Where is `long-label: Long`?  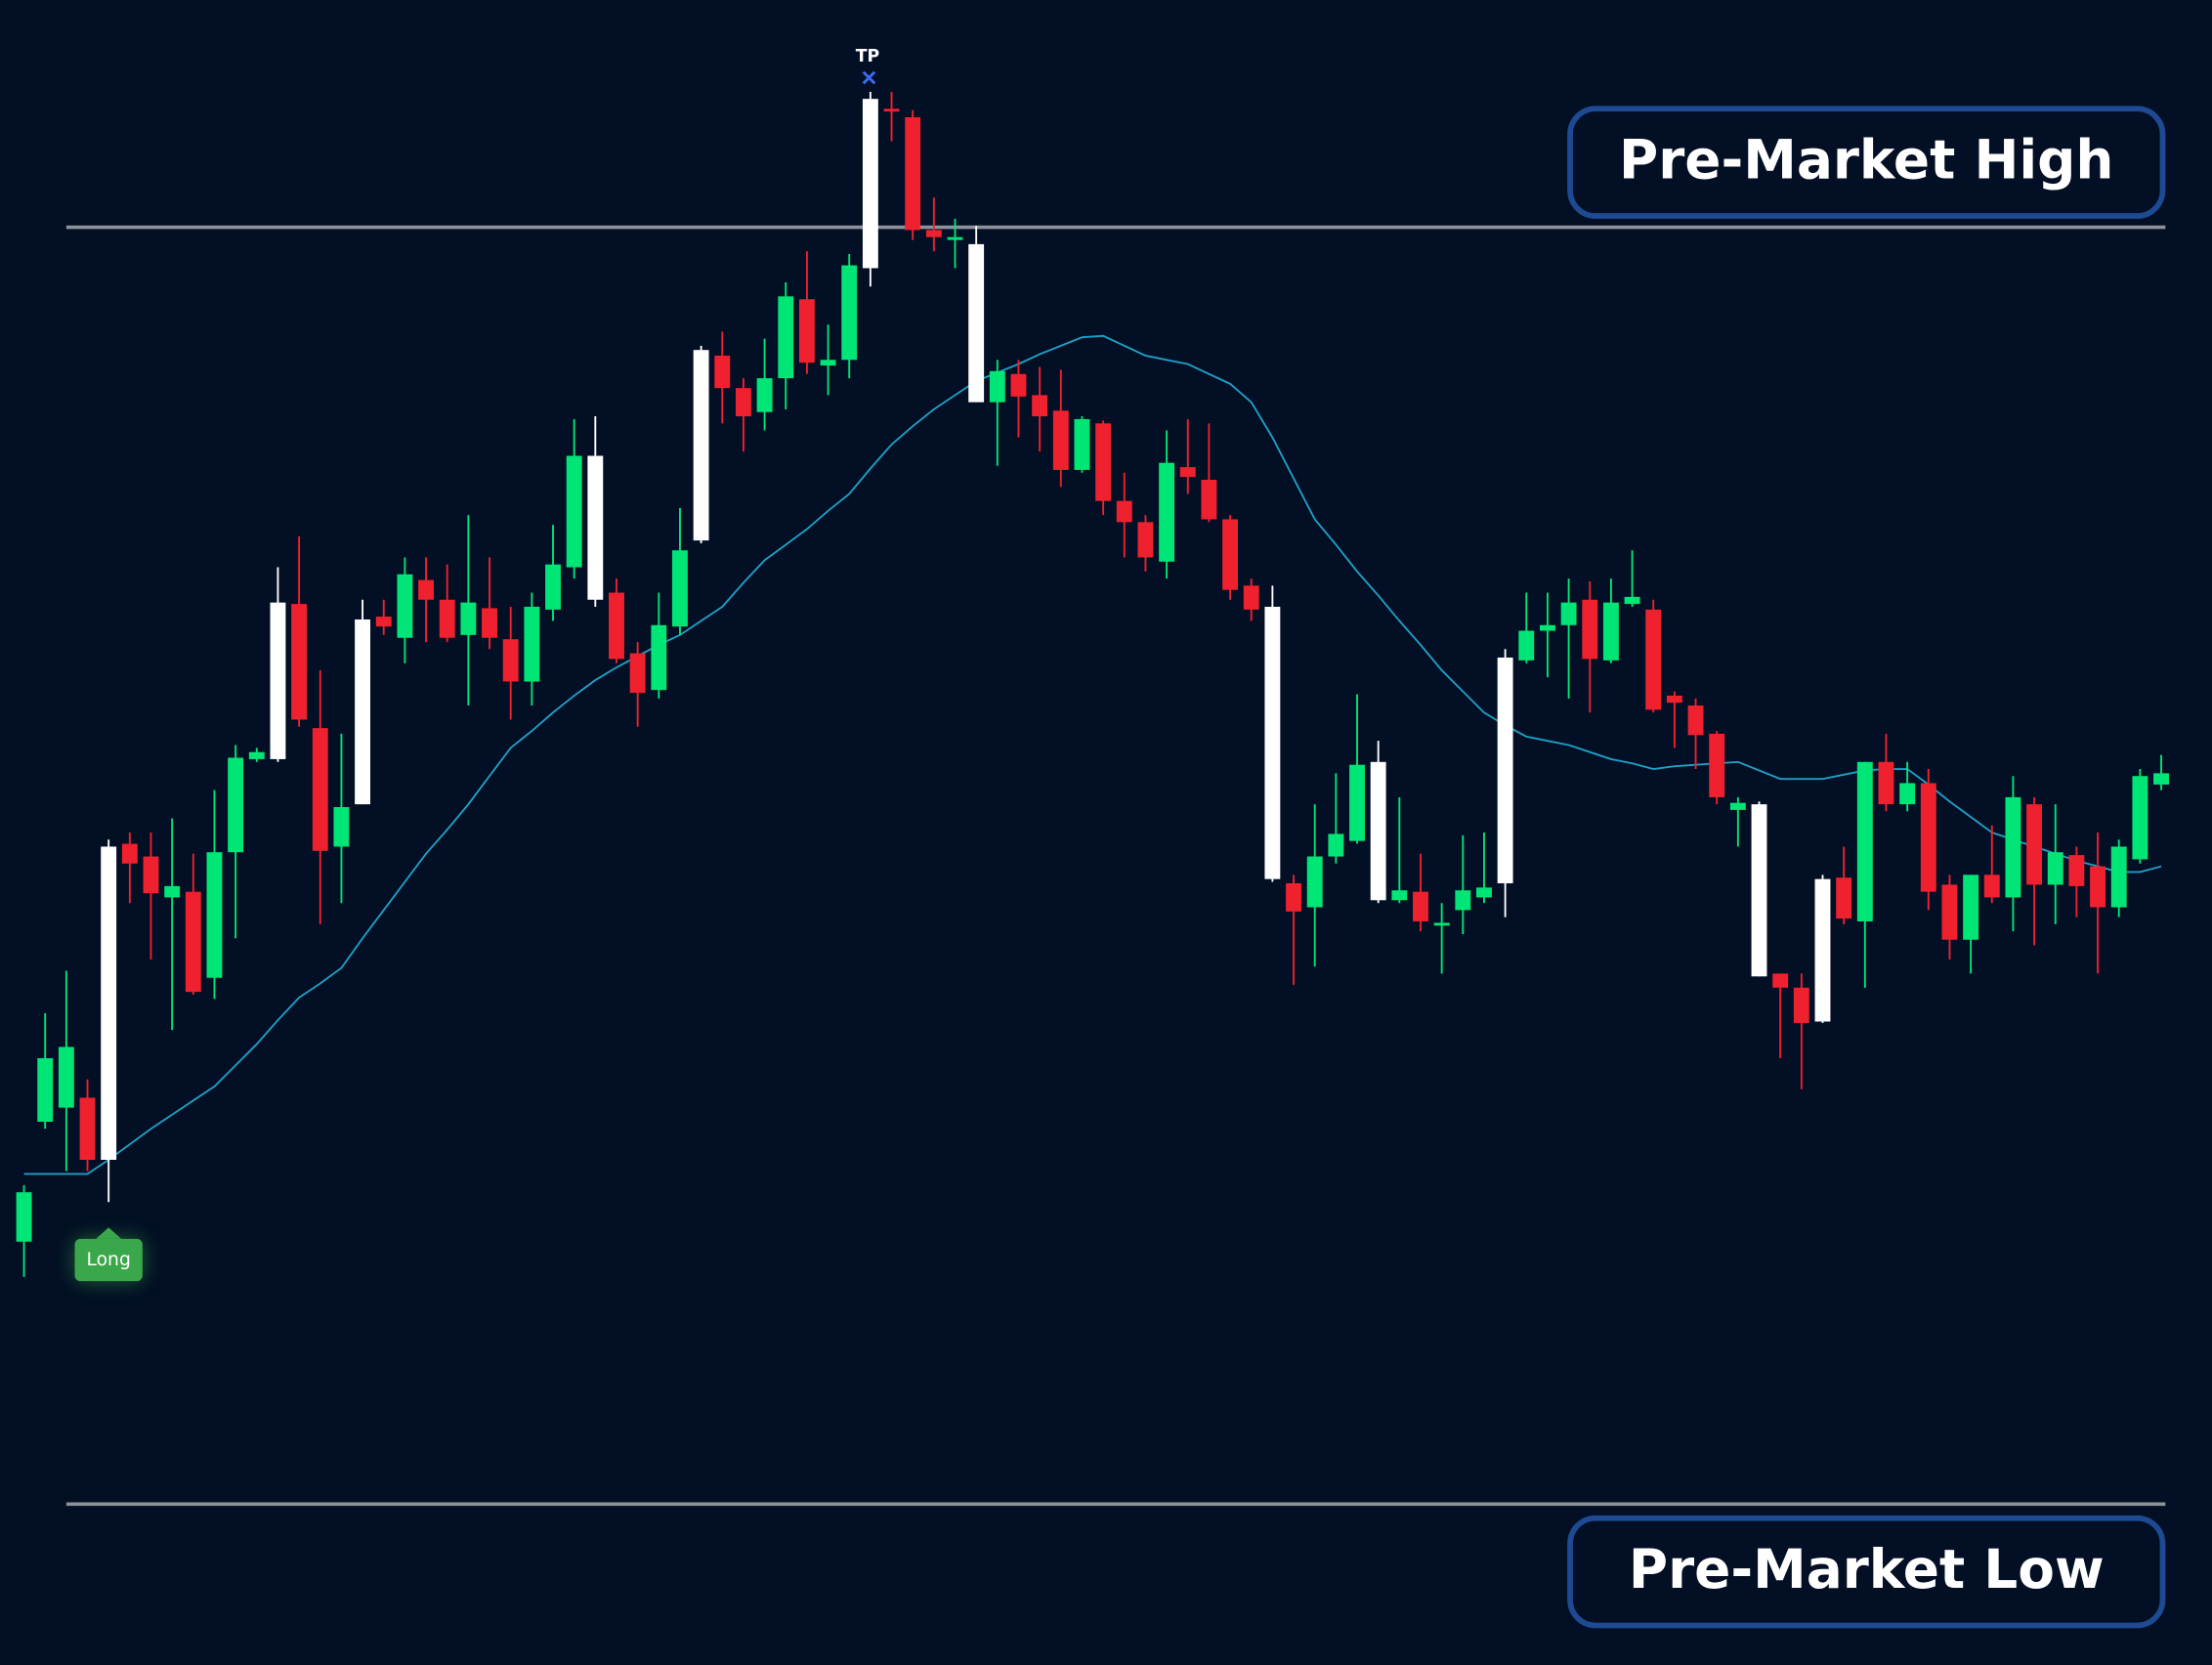
long-label: Long is located at coordinates (108, 1260).